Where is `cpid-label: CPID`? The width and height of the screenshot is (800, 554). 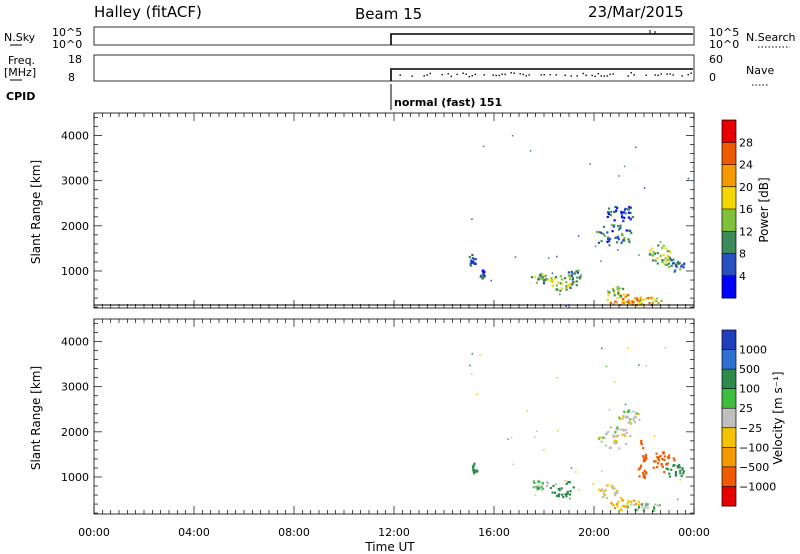
cpid-label: CPID is located at coordinates (20, 96).